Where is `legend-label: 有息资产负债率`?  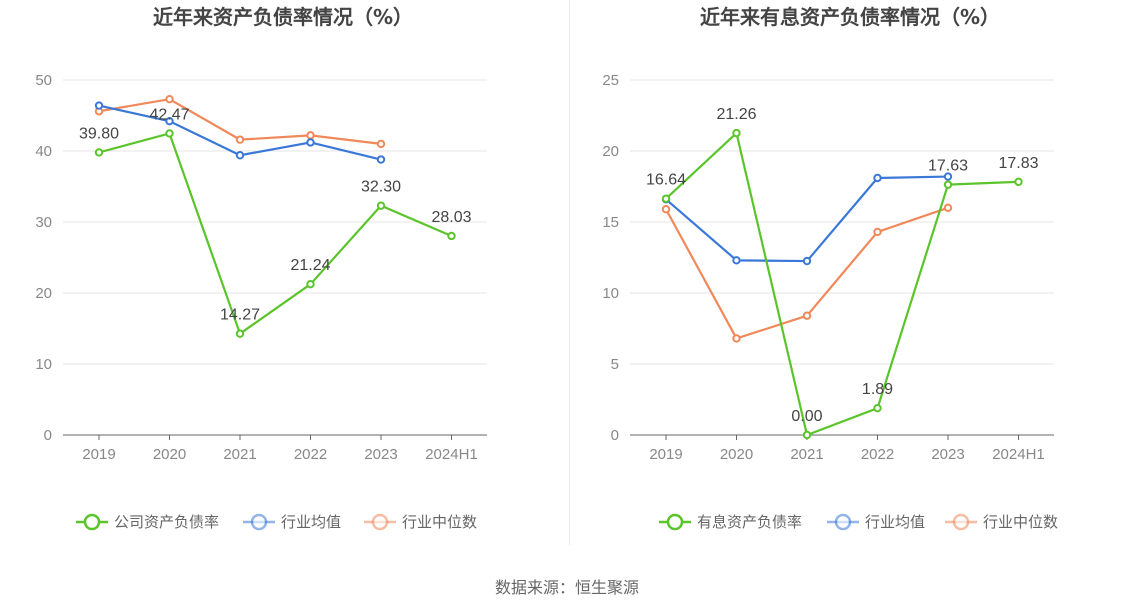 legend-label: 有息资产负债率 is located at coordinates (749, 522).